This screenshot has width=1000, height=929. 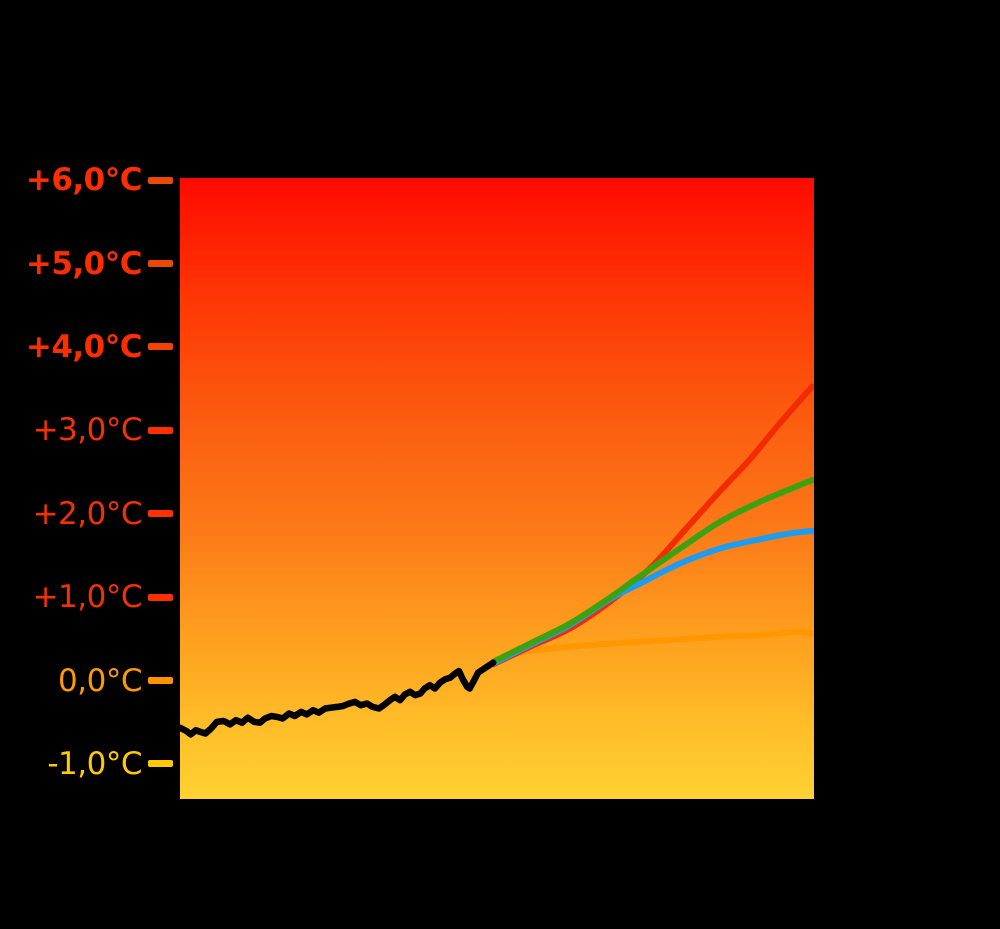 I want to click on y-axis-label-2: +2,0°C, so click(x=87, y=513).